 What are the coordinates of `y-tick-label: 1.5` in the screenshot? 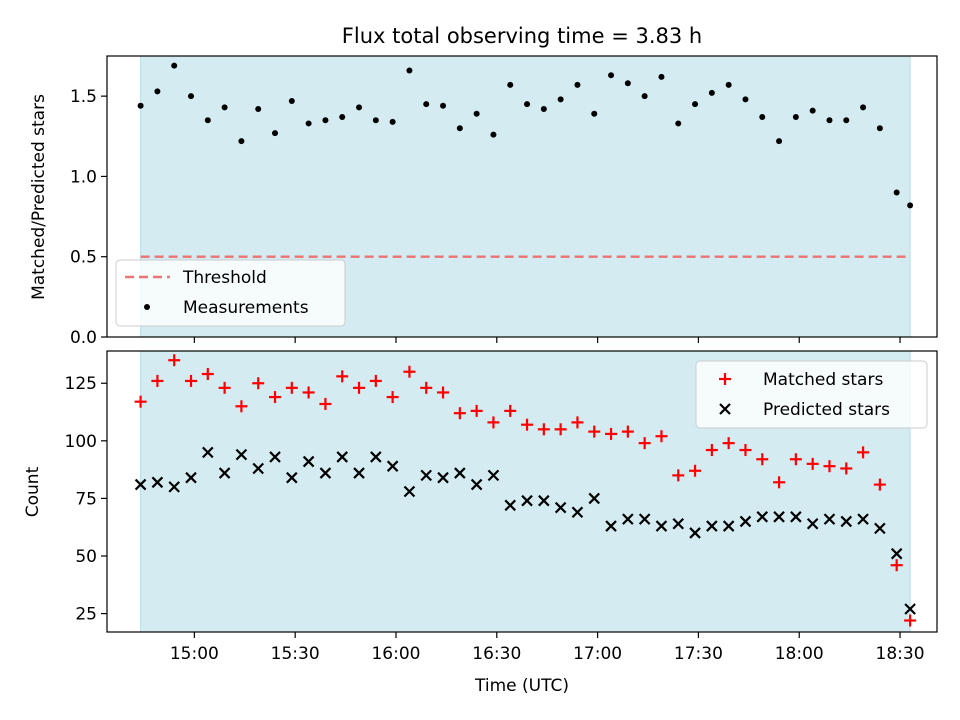 It's located at (83, 97).